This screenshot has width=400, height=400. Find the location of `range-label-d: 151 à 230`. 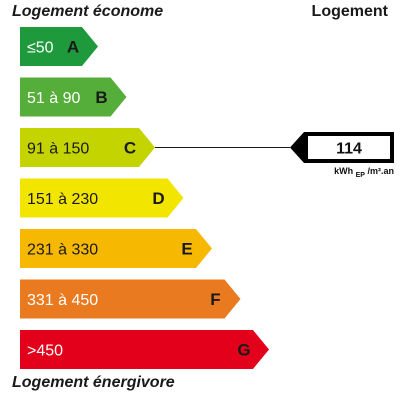

range-label-d: 151 à 230 is located at coordinates (62, 199).